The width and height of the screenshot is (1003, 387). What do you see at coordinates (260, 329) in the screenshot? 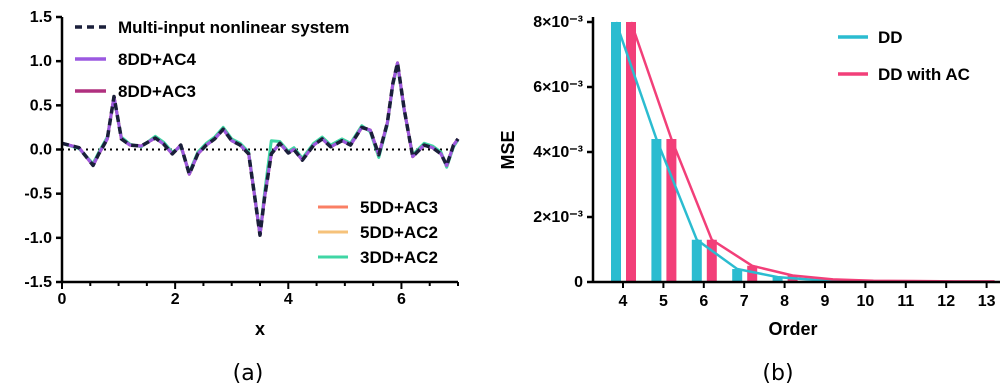
I see `panel-a-x-label: x` at bounding box center [260, 329].